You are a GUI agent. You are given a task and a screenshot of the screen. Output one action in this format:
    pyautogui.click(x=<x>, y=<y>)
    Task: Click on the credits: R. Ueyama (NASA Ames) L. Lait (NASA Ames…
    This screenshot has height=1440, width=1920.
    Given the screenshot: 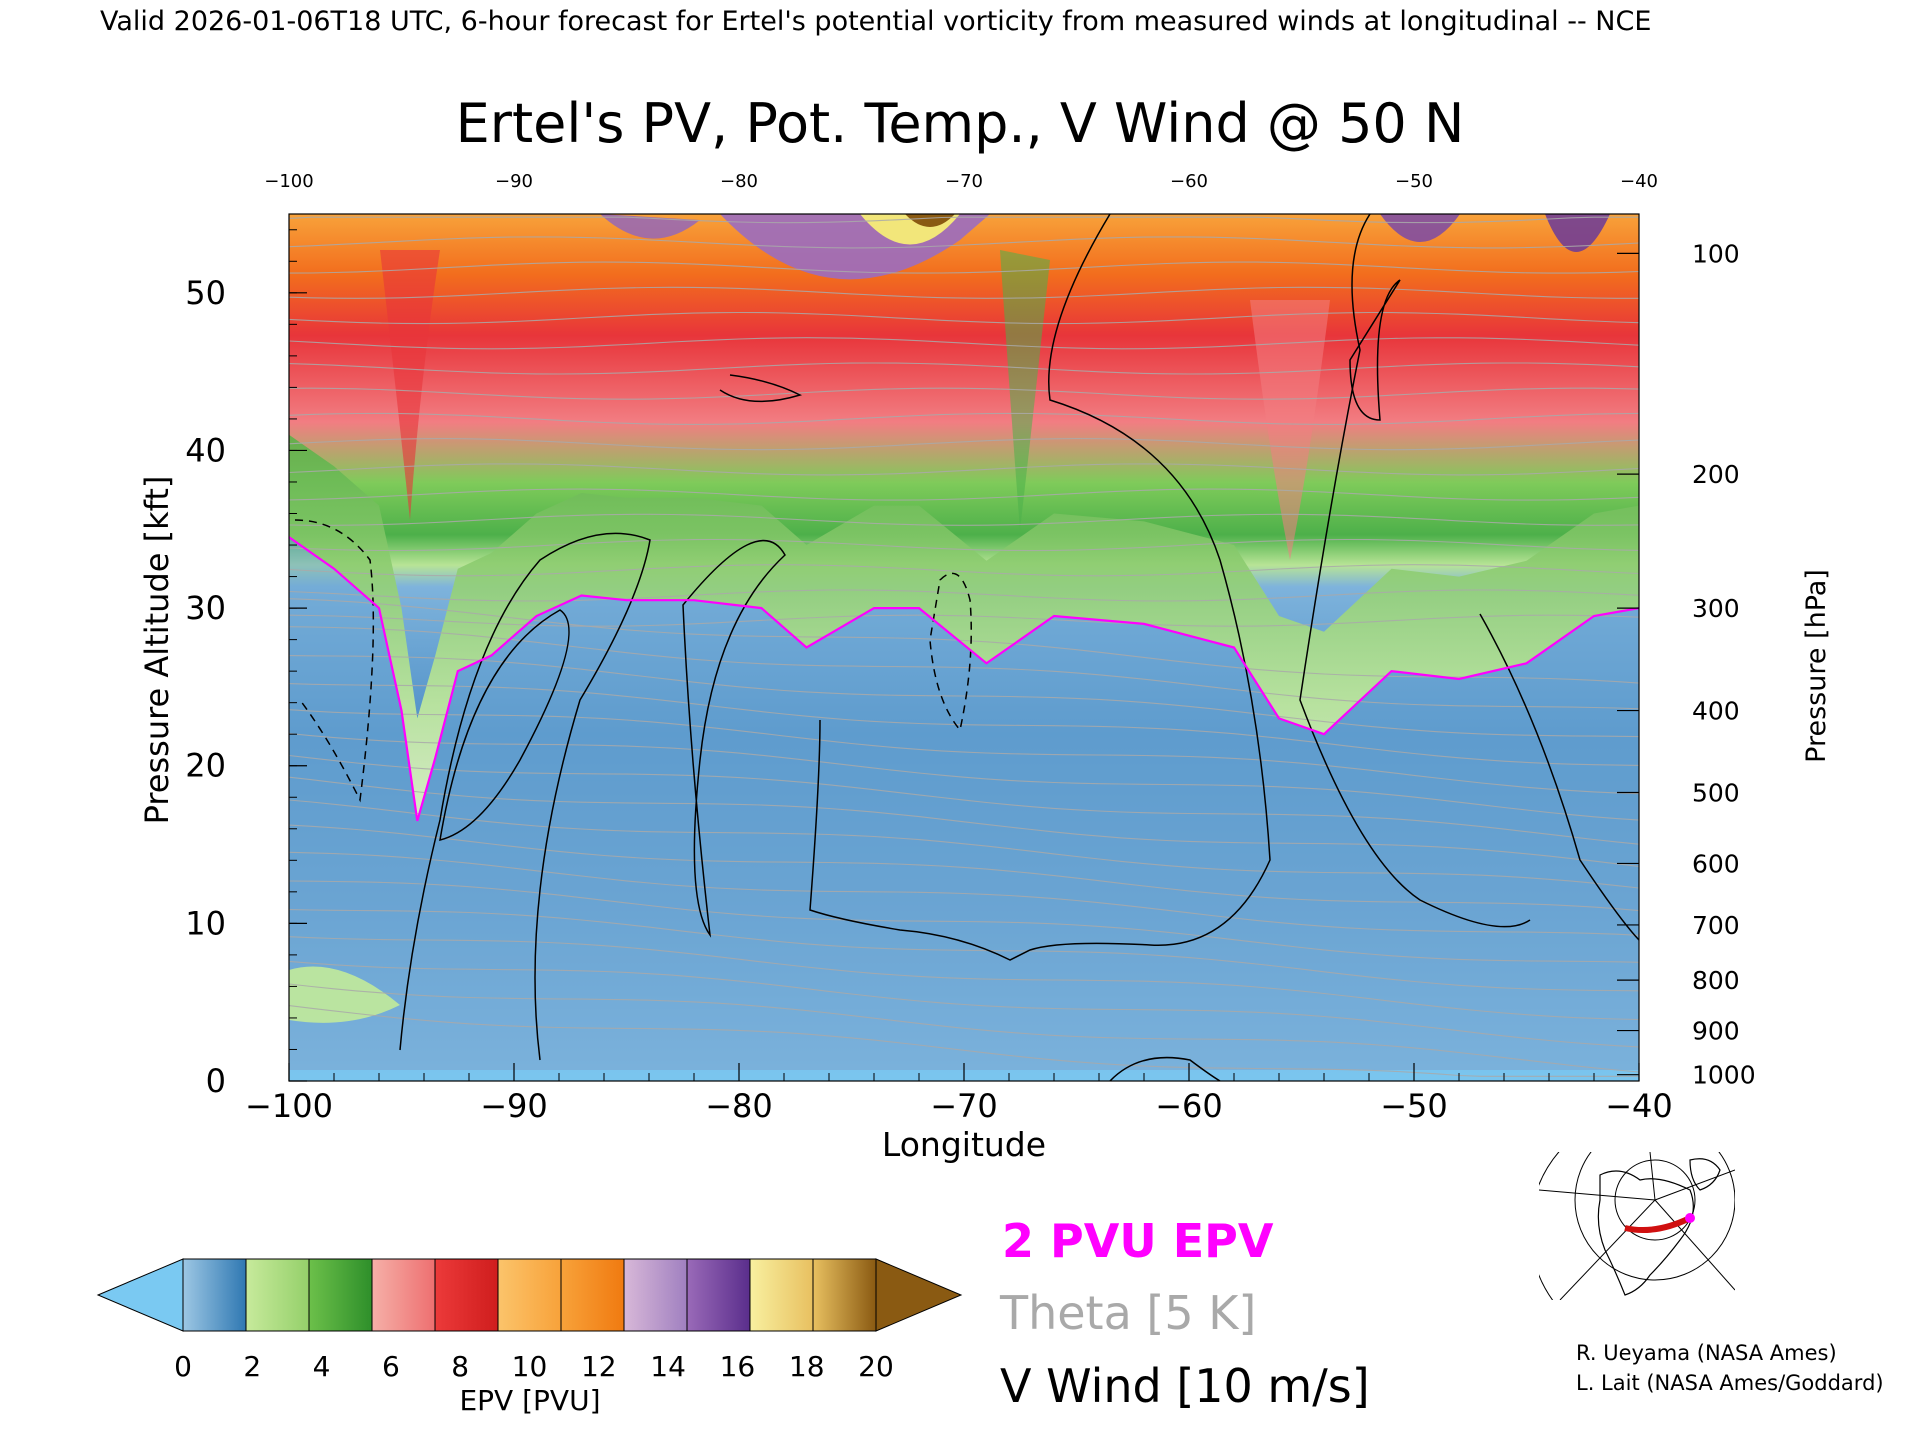 What is the action you would take?
    pyautogui.click(x=1730, y=1368)
    